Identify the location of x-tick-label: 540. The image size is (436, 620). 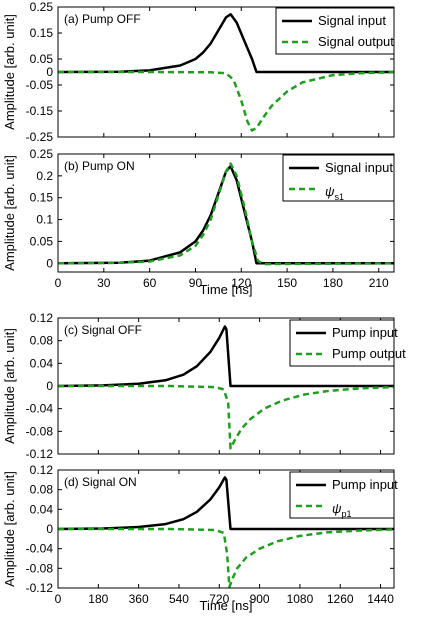
(179, 599).